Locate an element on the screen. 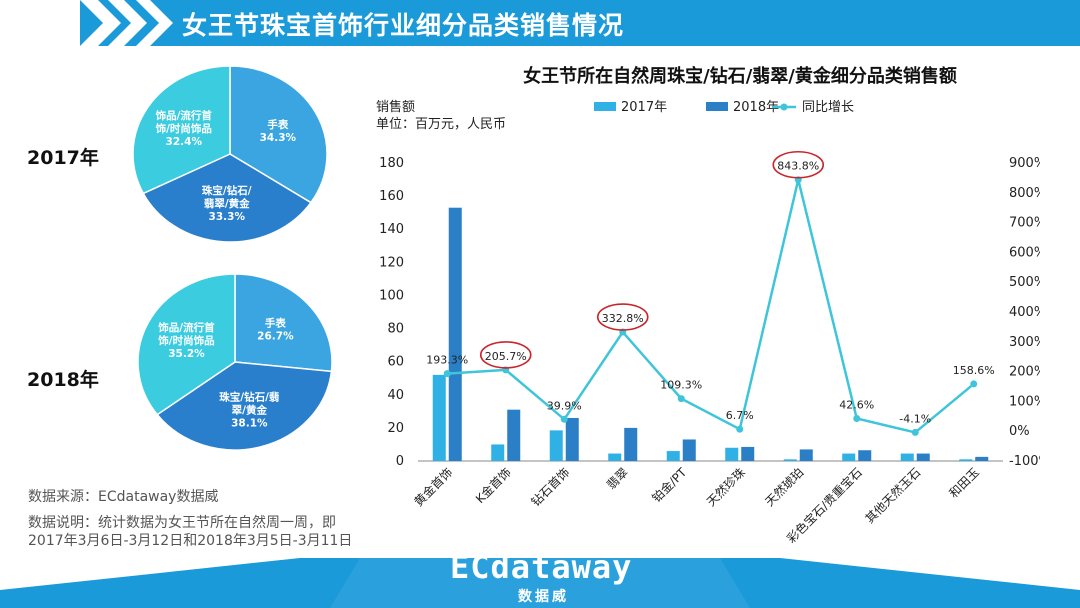 Image resolution: width=1080 pixels, height=608 pixels. legend-marker is located at coordinates (784, 107).